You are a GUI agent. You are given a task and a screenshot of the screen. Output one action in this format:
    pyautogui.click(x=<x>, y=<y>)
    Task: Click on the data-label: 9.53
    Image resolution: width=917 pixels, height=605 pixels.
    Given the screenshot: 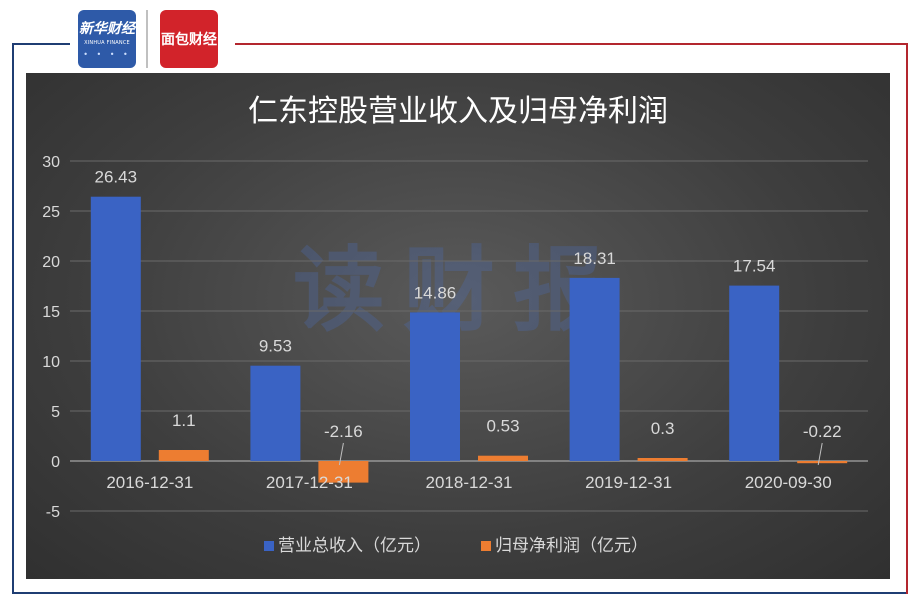 What is the action you would take?
    pyautogui.click(x=275, y=346)
    